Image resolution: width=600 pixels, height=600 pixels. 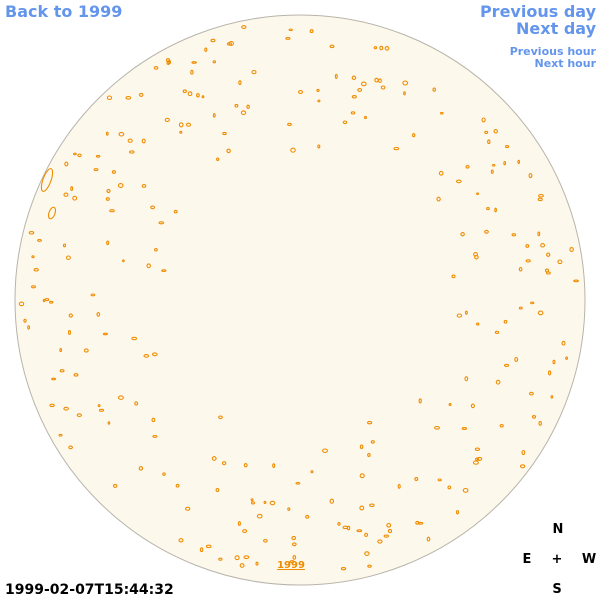 I want to click on previous-hour-link: Previous hour, so click(x=552, y=51).